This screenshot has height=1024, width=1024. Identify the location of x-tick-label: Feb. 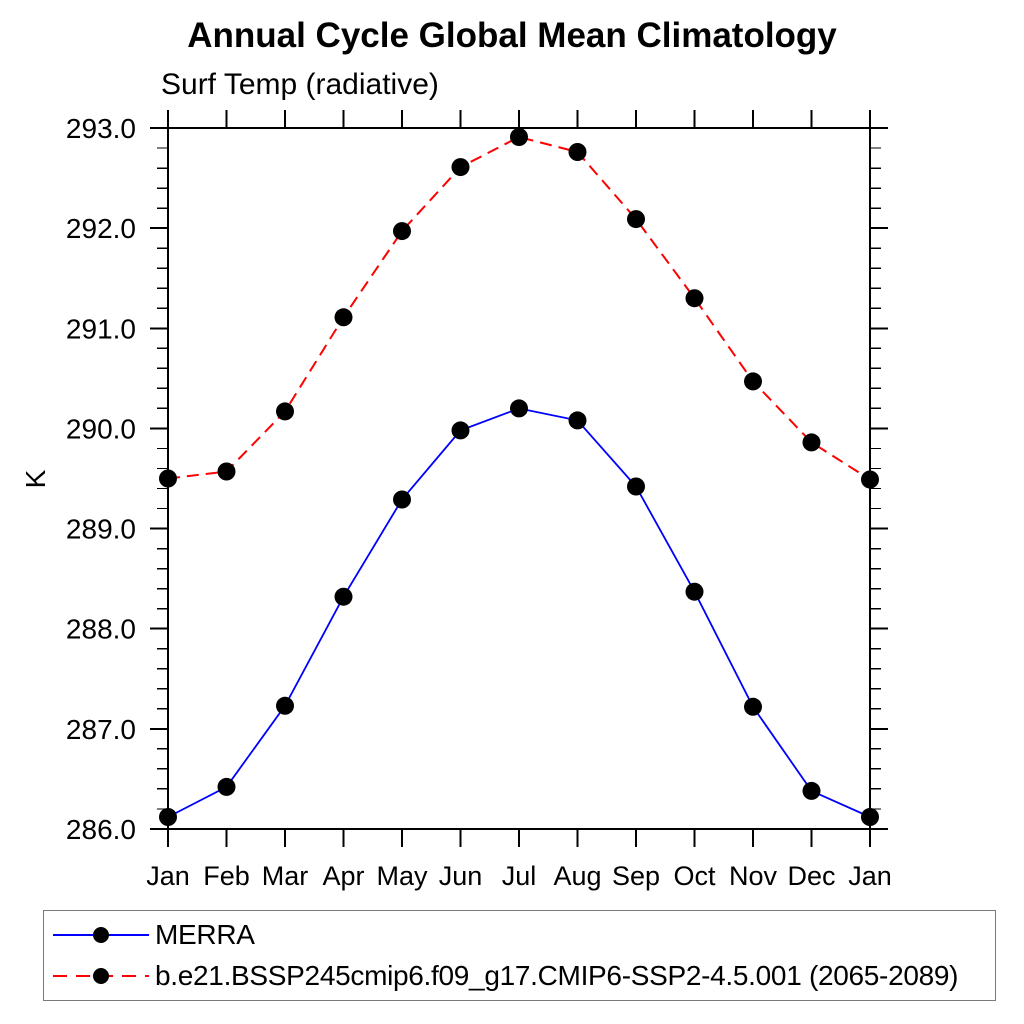
(226, 876).